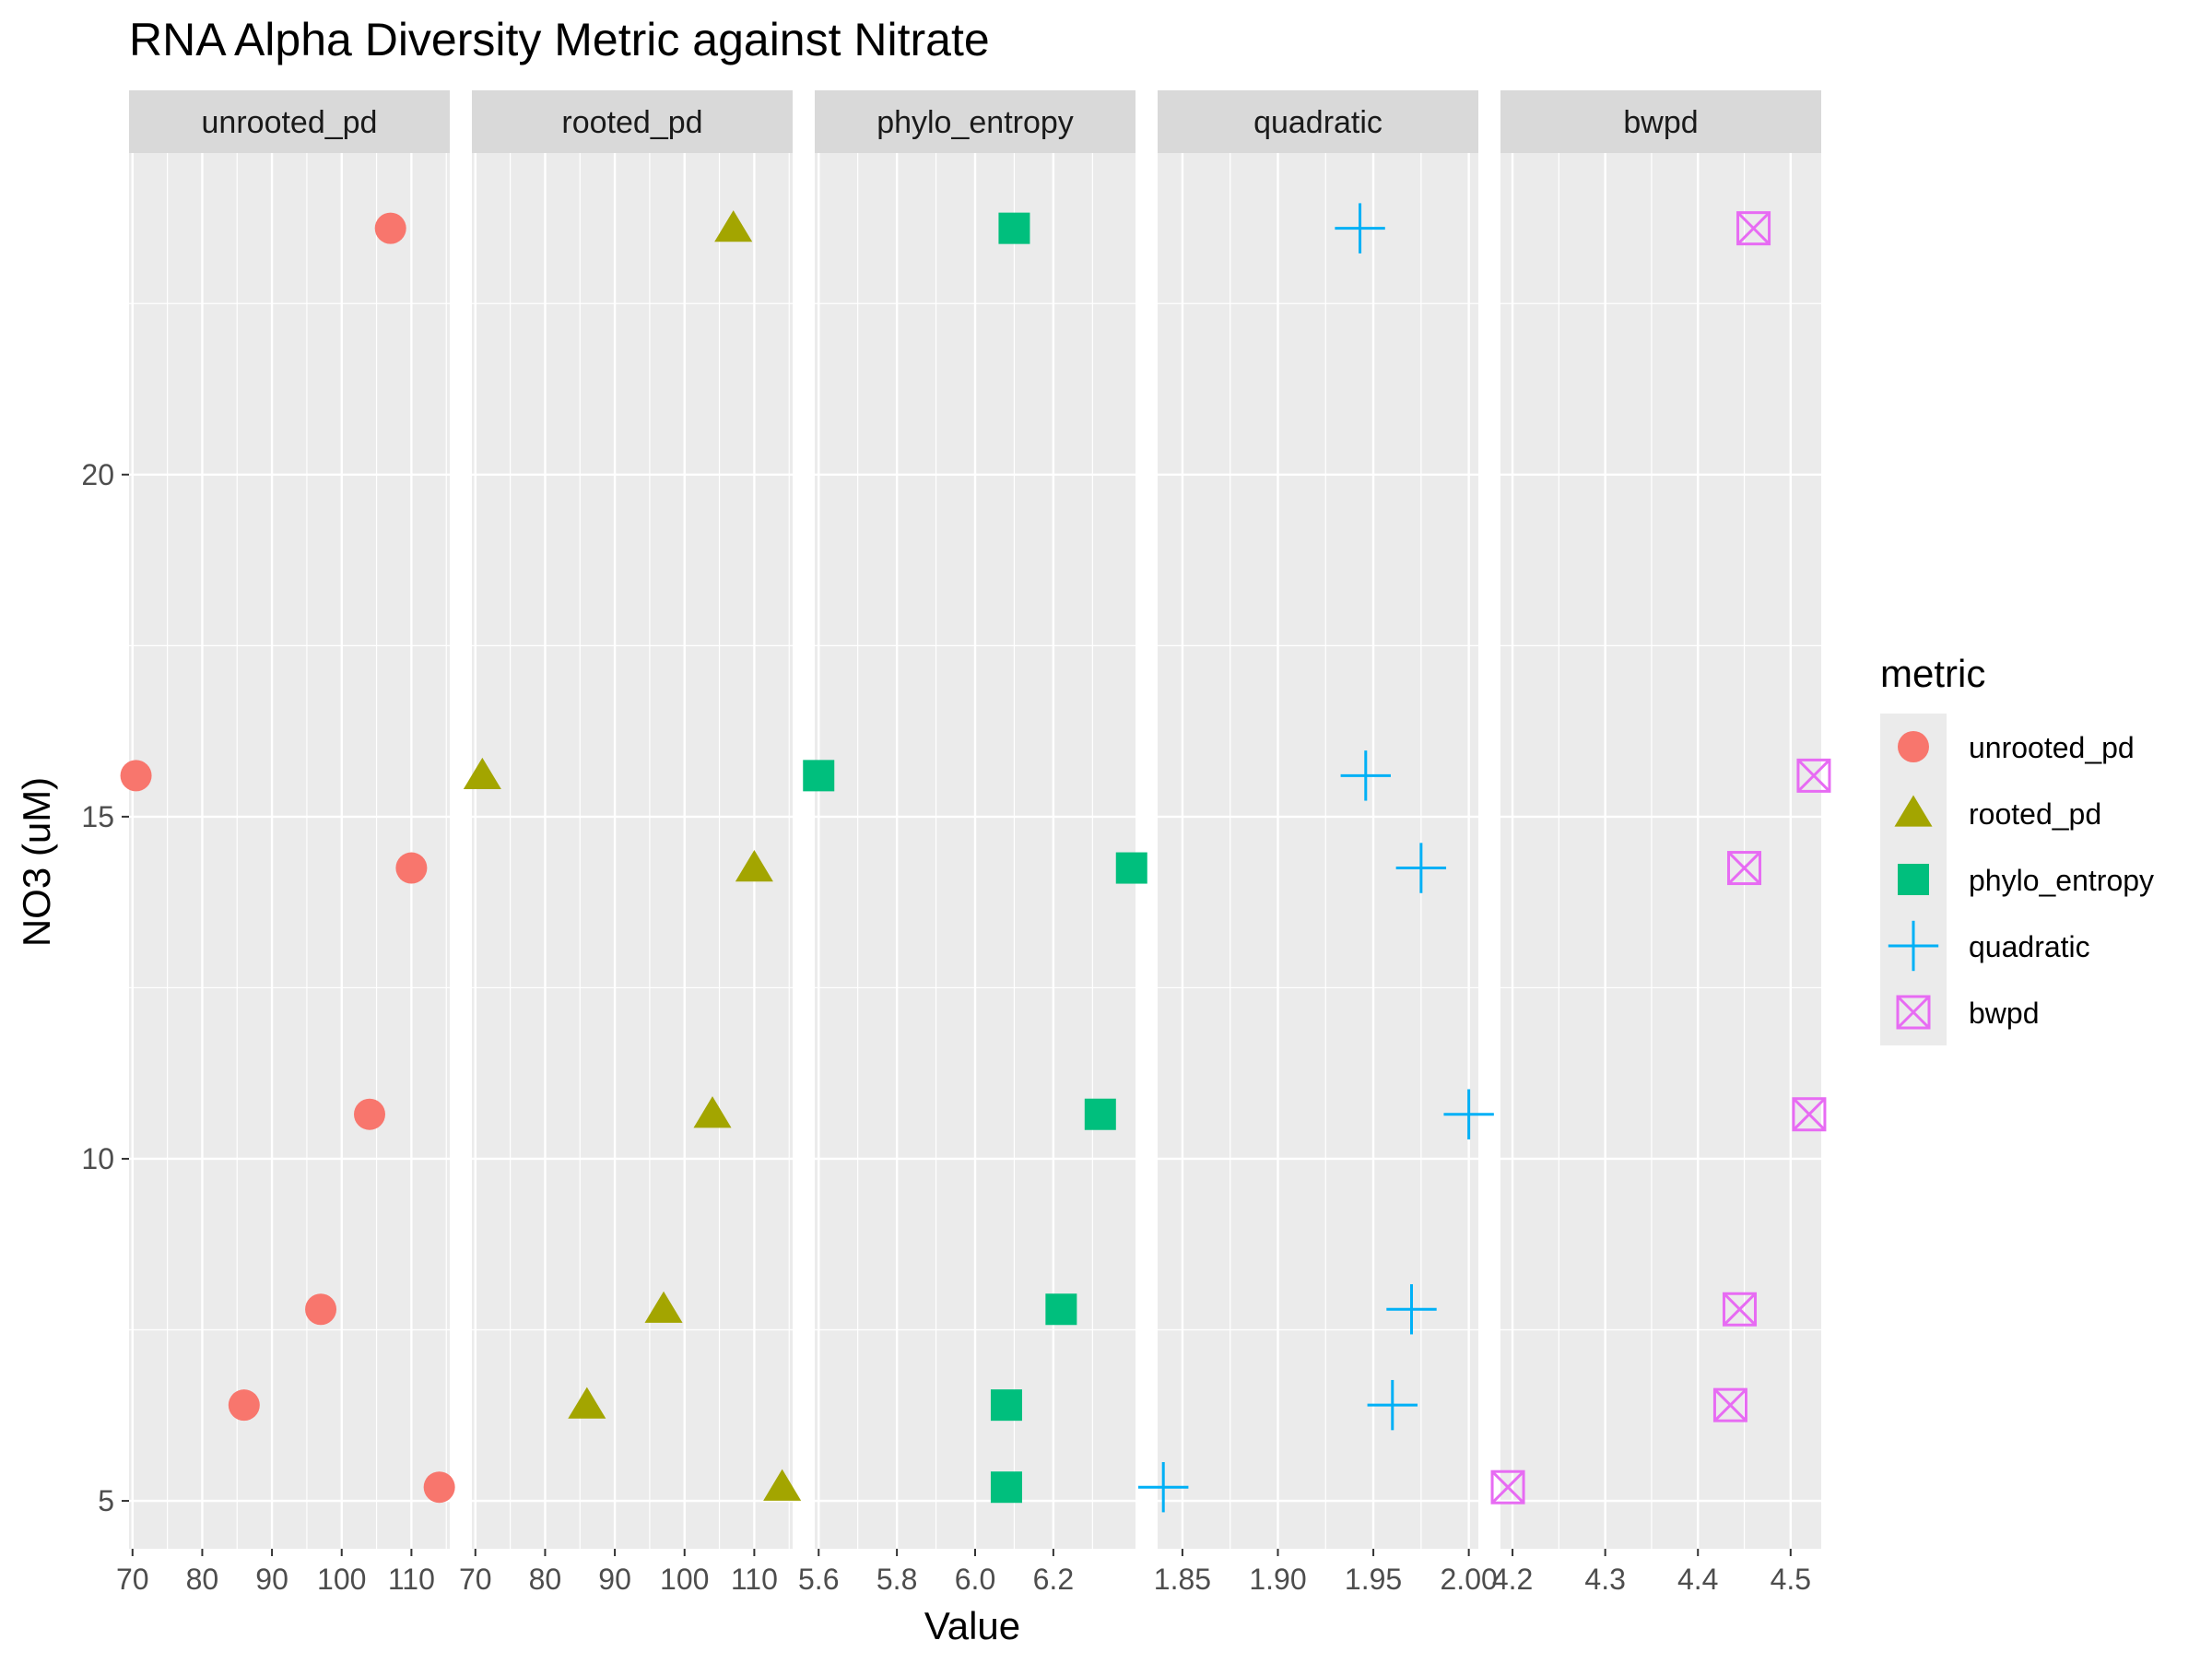 Image resolution: width=2212 pixels, height=1664 pixels. What do you see at coordinates (975, 1579) in the screenshot?
I see `x-tick-label: 6.0` at bounding box center [975, 1579].